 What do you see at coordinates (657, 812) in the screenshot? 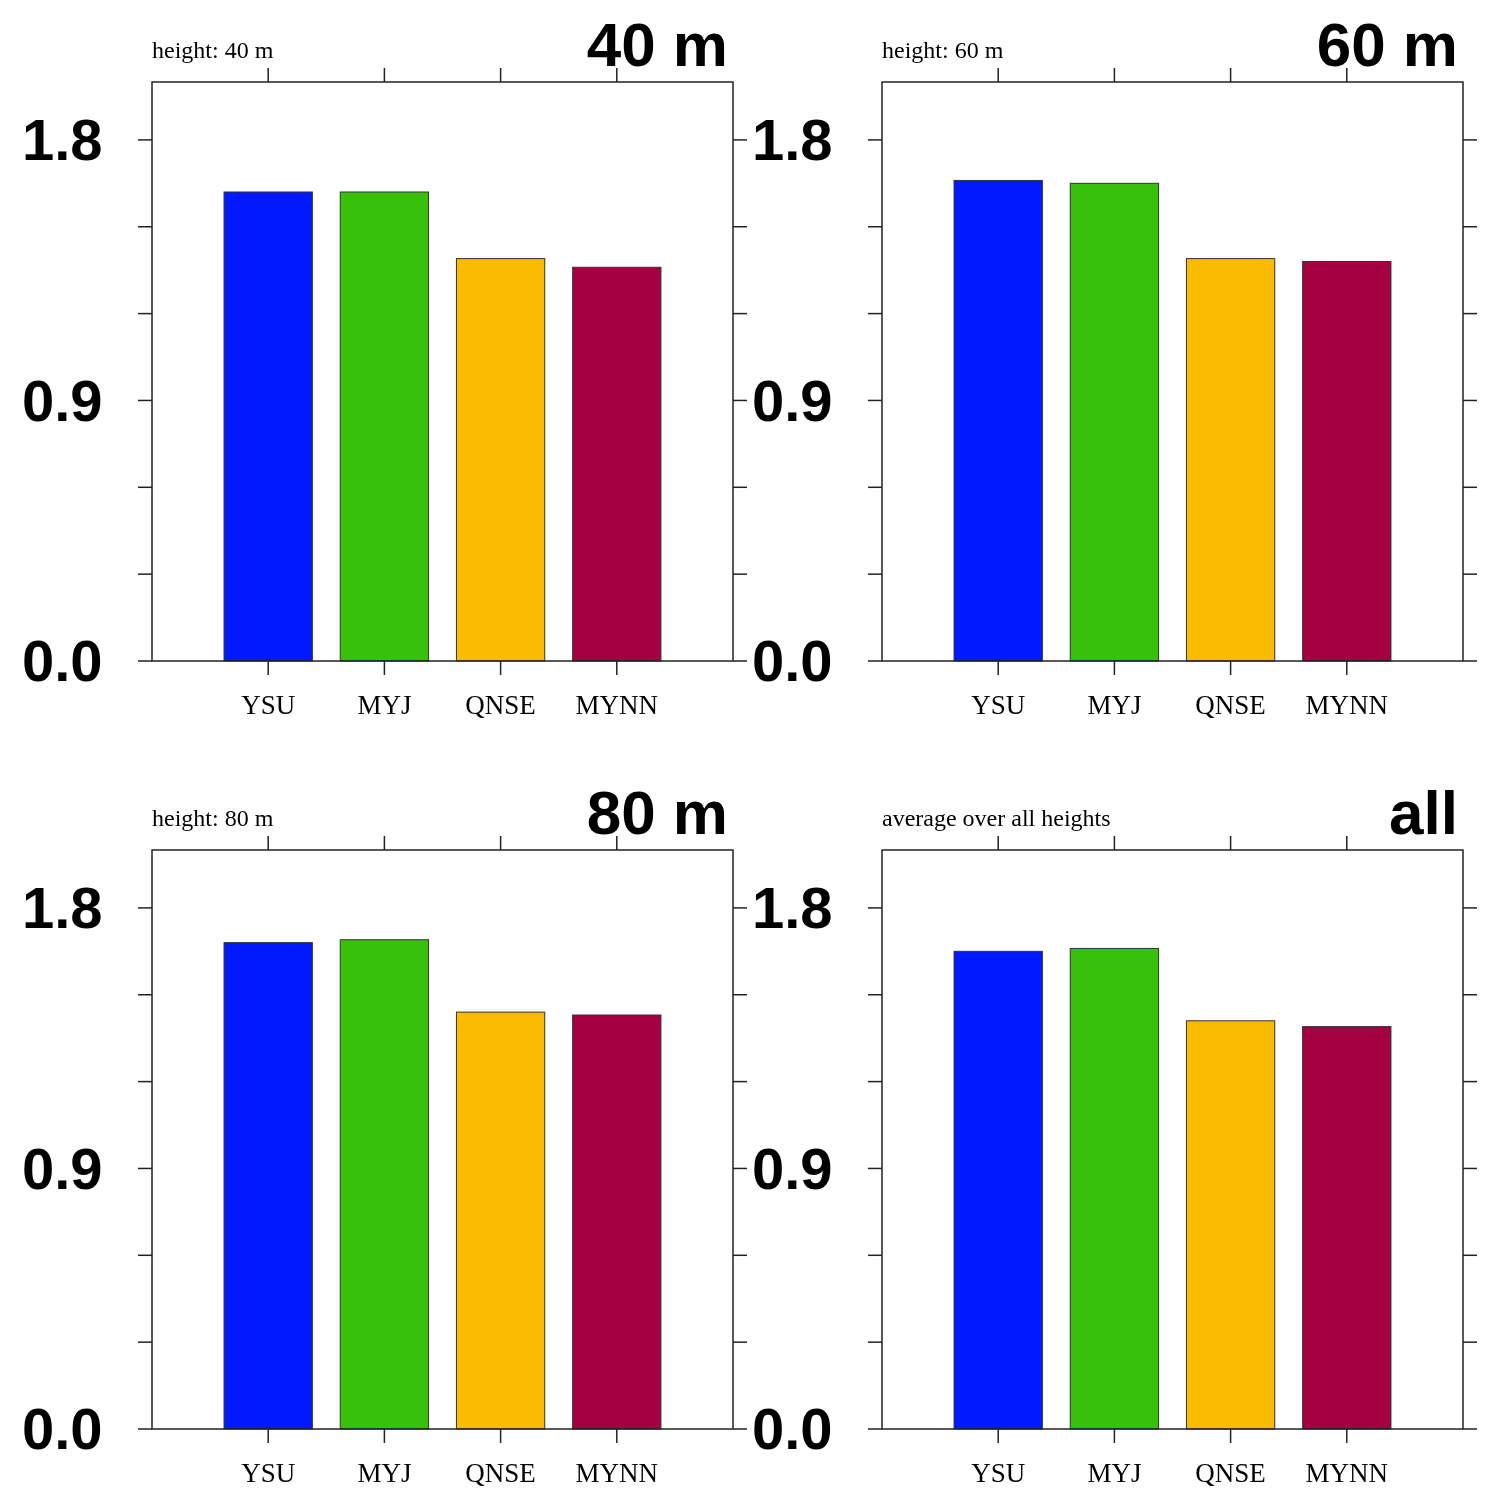
I see `chart-title: 80 m` at bounding box center [657, 812].